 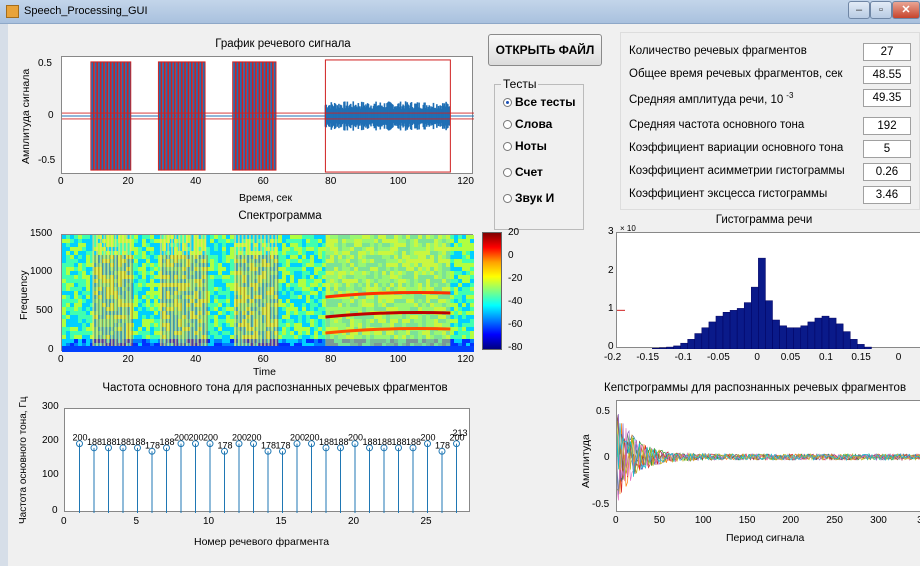 I want to click on radio-count: Счет, so click(x=523, y=173).